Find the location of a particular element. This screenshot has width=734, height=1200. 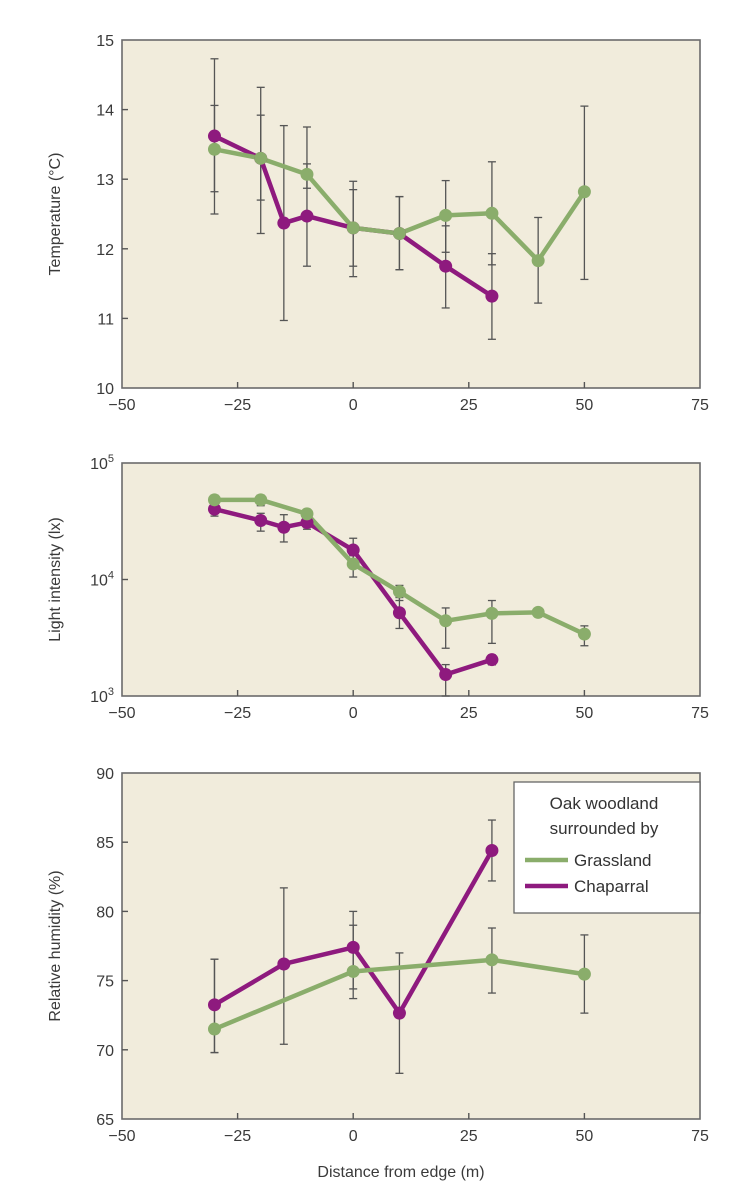

tick-exponent: 5 is located at coordinates (111, 459).